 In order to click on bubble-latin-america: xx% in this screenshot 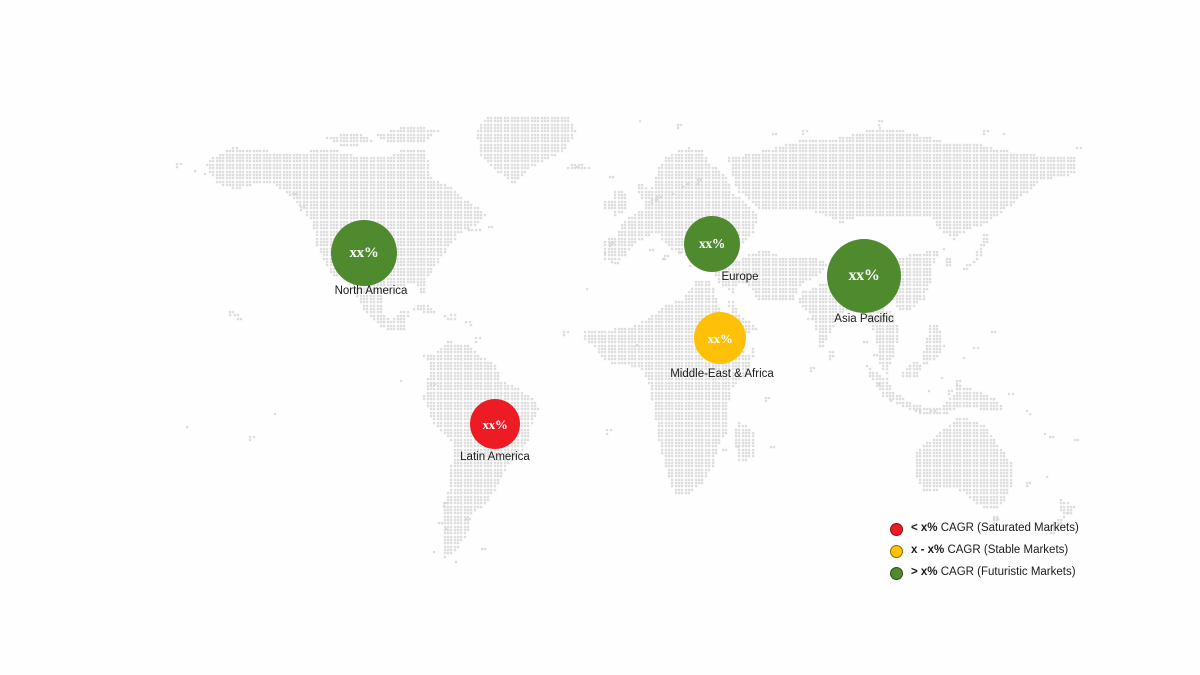, I will do `click(495, 424)`.